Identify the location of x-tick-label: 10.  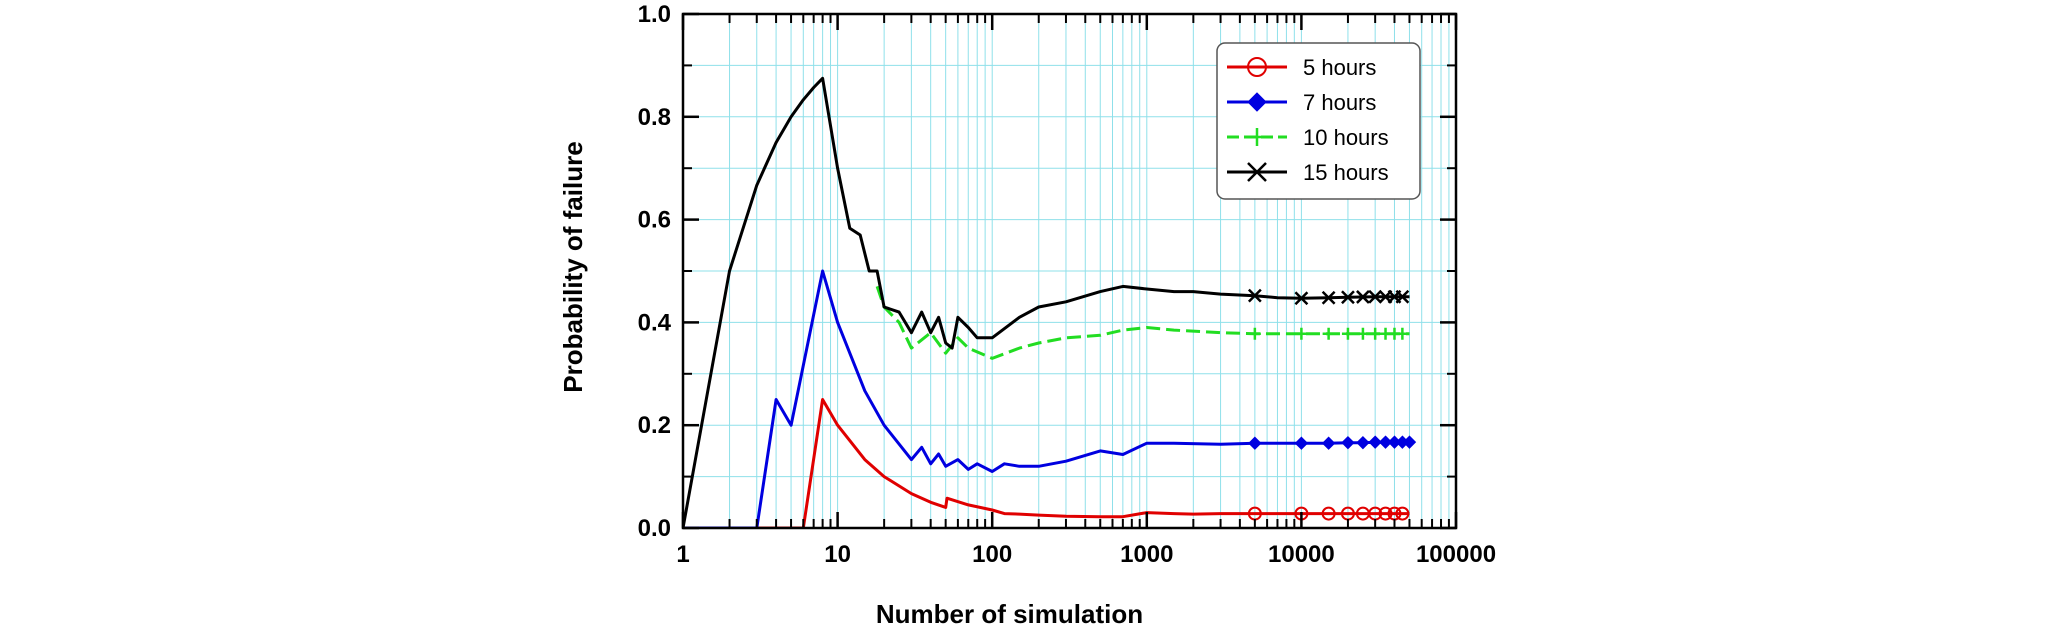
(837, 554).